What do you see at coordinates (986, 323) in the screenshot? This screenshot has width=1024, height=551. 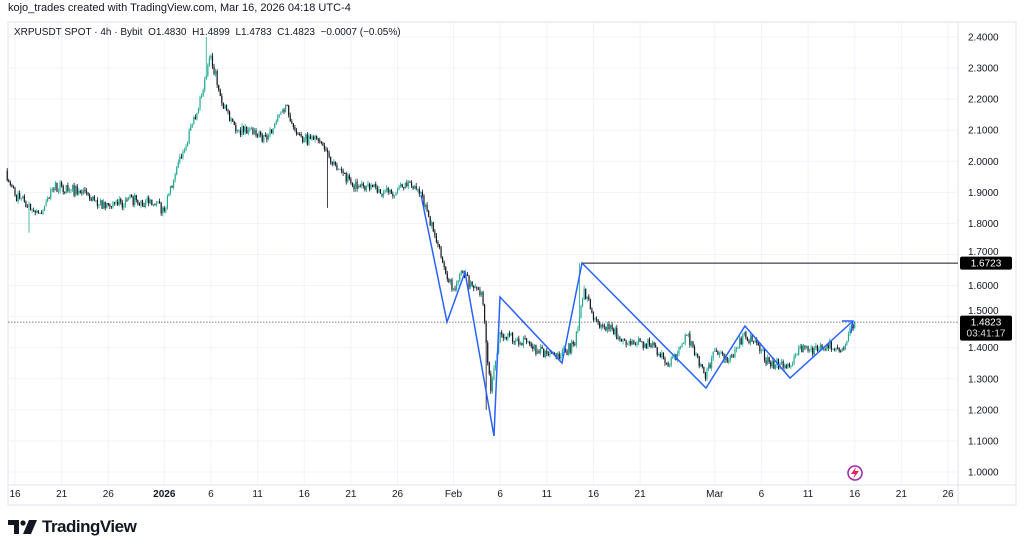 I see `last-price-text: 1.4823` at bounding box center [986, 323].